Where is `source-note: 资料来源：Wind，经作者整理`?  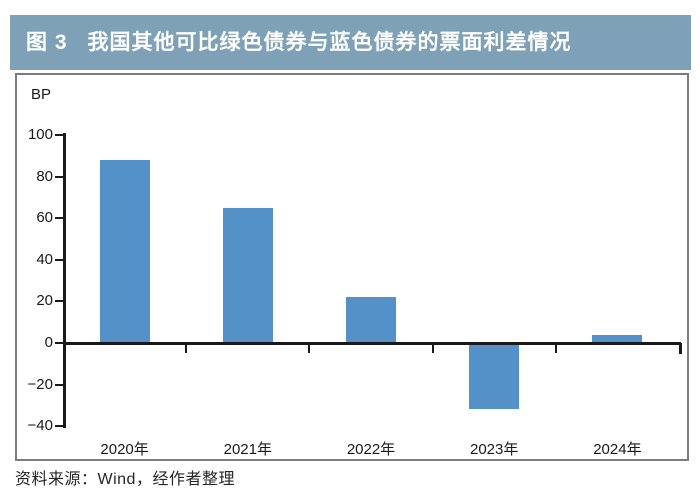
source-note: 资料来源：Wind，经作者整理 is located at coordinates (125, 479).